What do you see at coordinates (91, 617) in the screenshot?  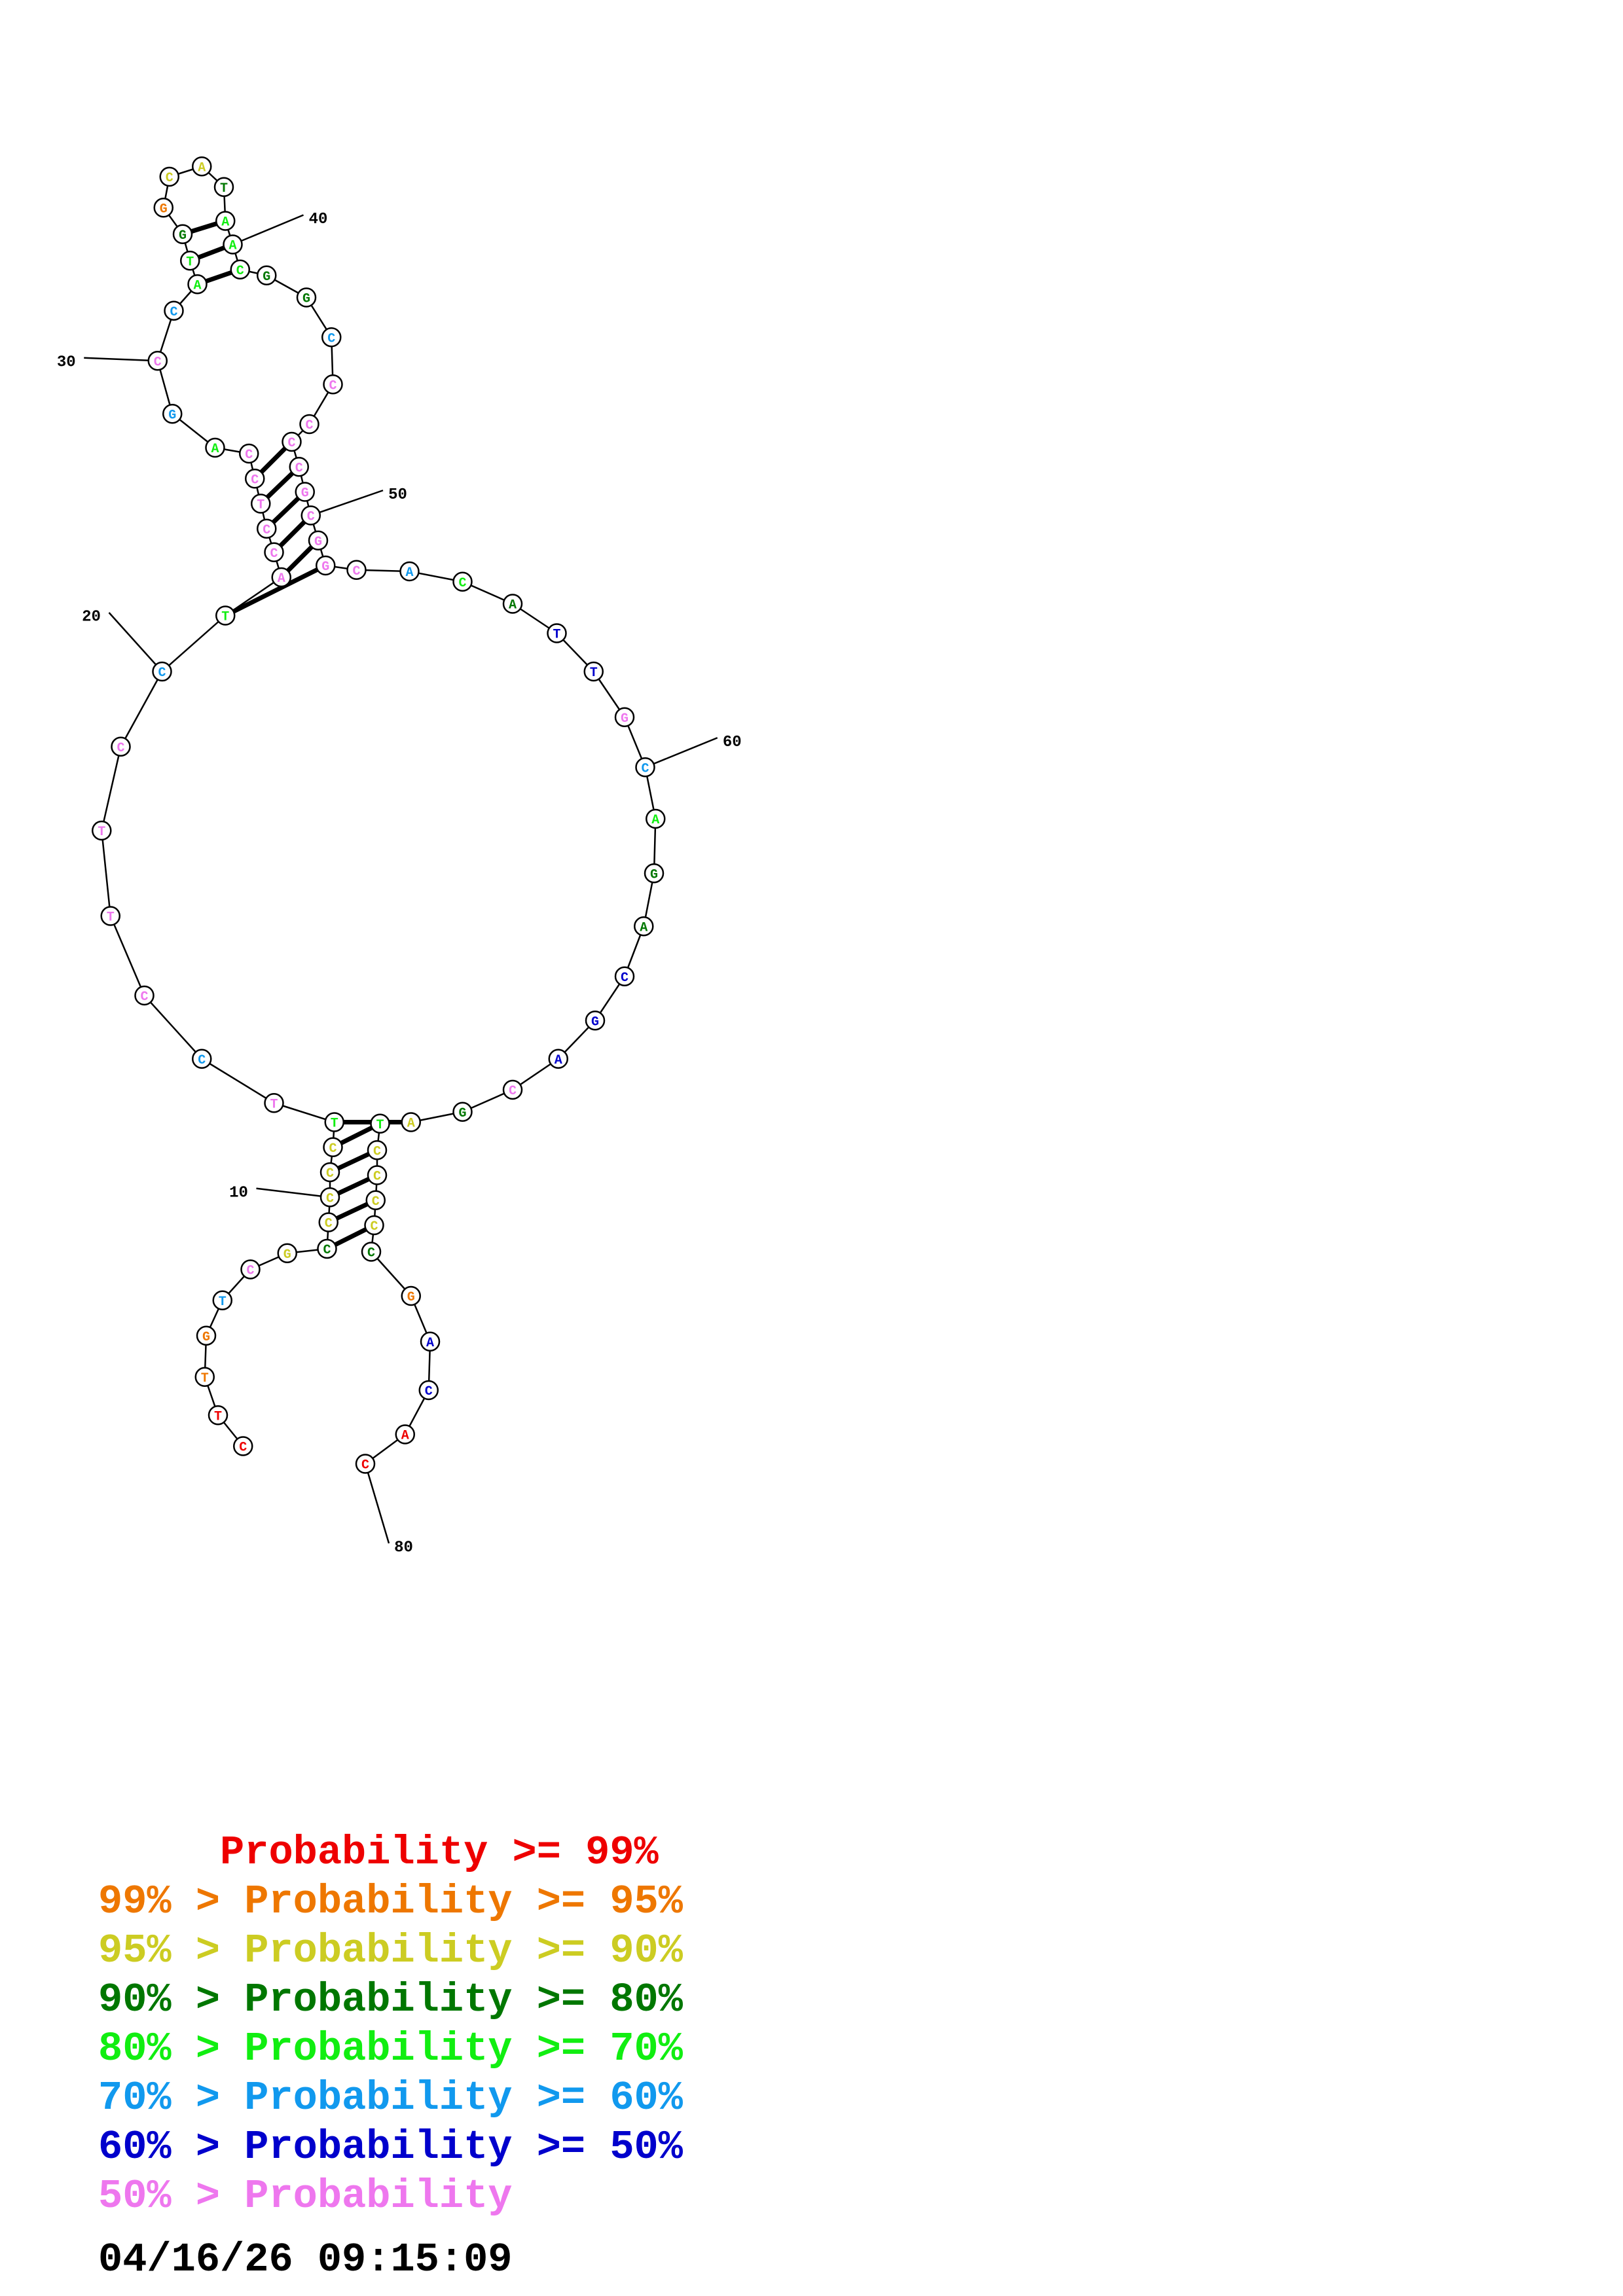 I see `position-label: 20` at bounding box center [91, 617].